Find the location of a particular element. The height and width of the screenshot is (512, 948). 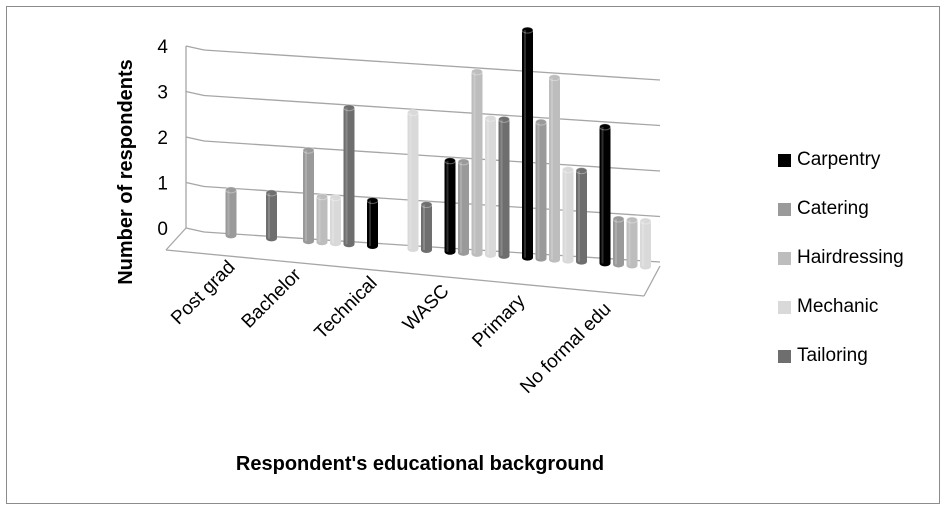

x-tick-label: WASC is located at coordinates (426, 308).